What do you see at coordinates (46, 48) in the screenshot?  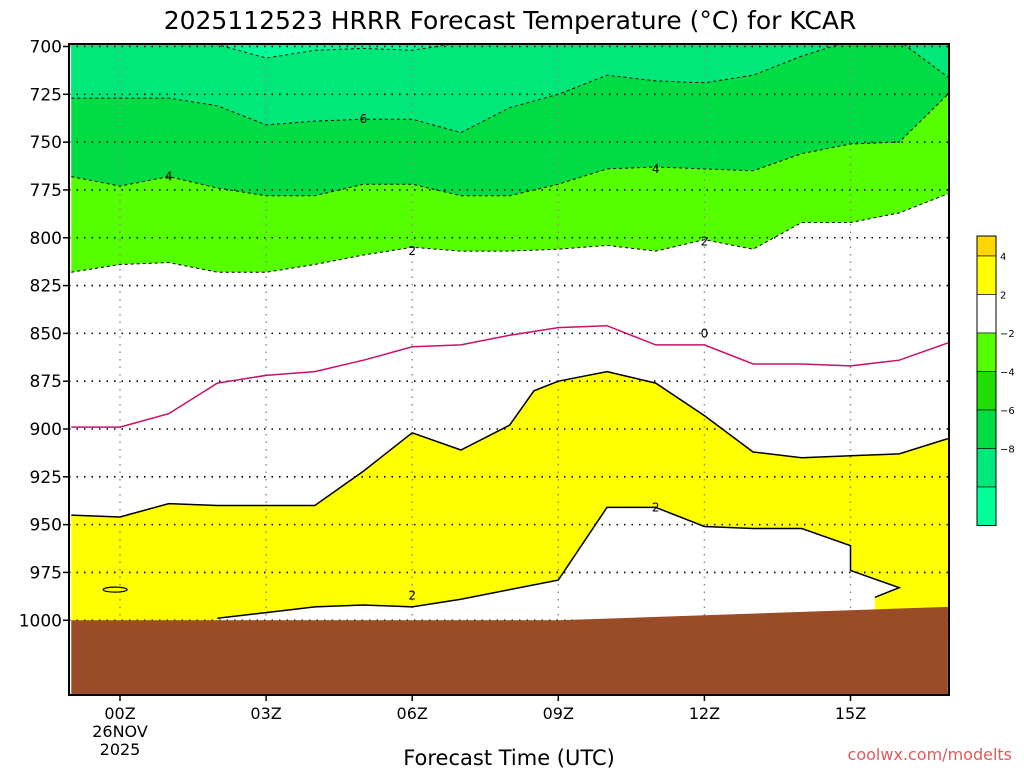 I see `y-tick-label: 700` at bounding box center [46, 48].